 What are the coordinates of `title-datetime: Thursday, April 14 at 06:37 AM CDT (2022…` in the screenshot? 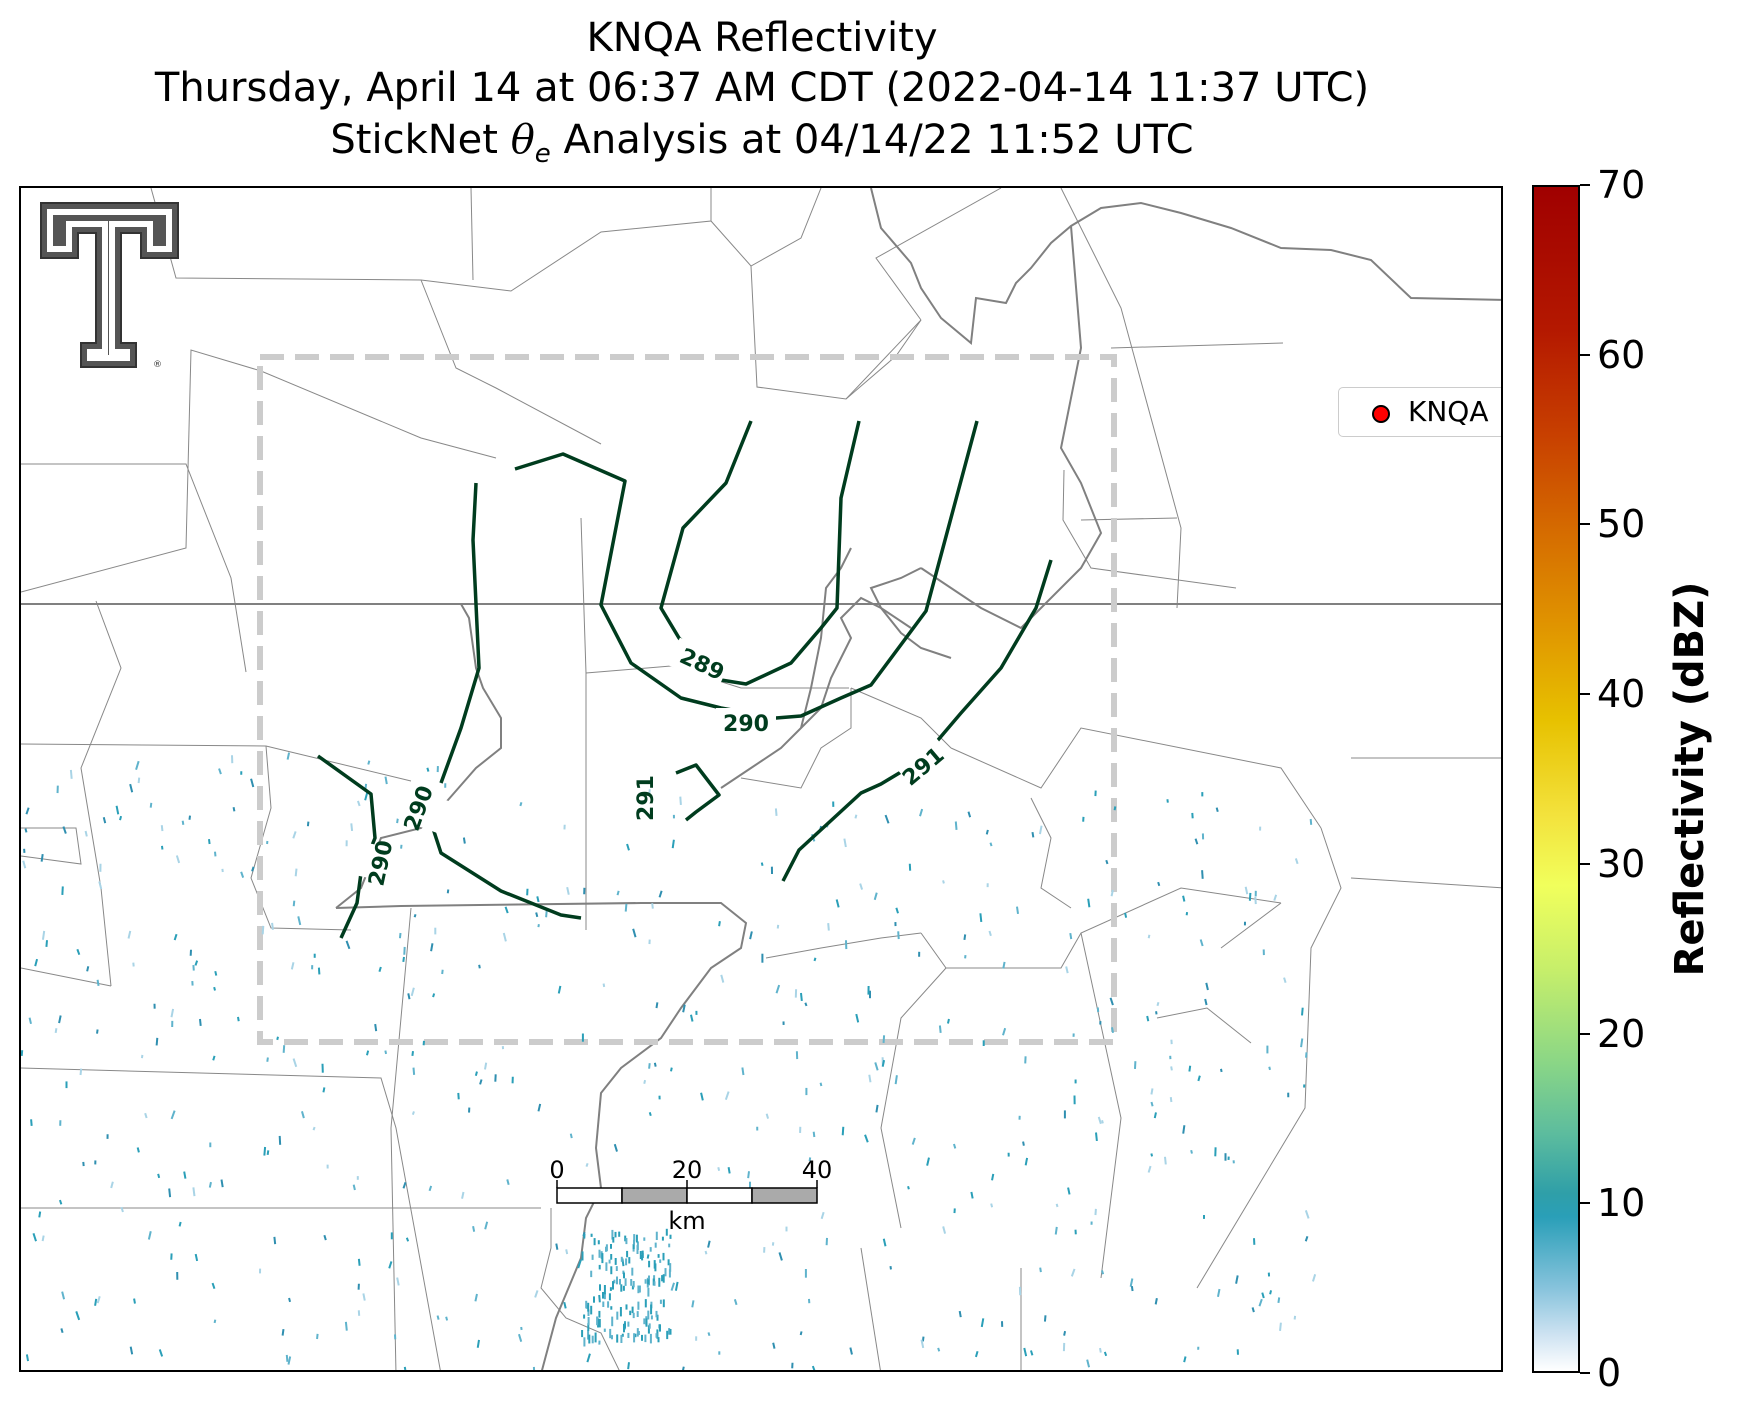 It's located at (762, 88).